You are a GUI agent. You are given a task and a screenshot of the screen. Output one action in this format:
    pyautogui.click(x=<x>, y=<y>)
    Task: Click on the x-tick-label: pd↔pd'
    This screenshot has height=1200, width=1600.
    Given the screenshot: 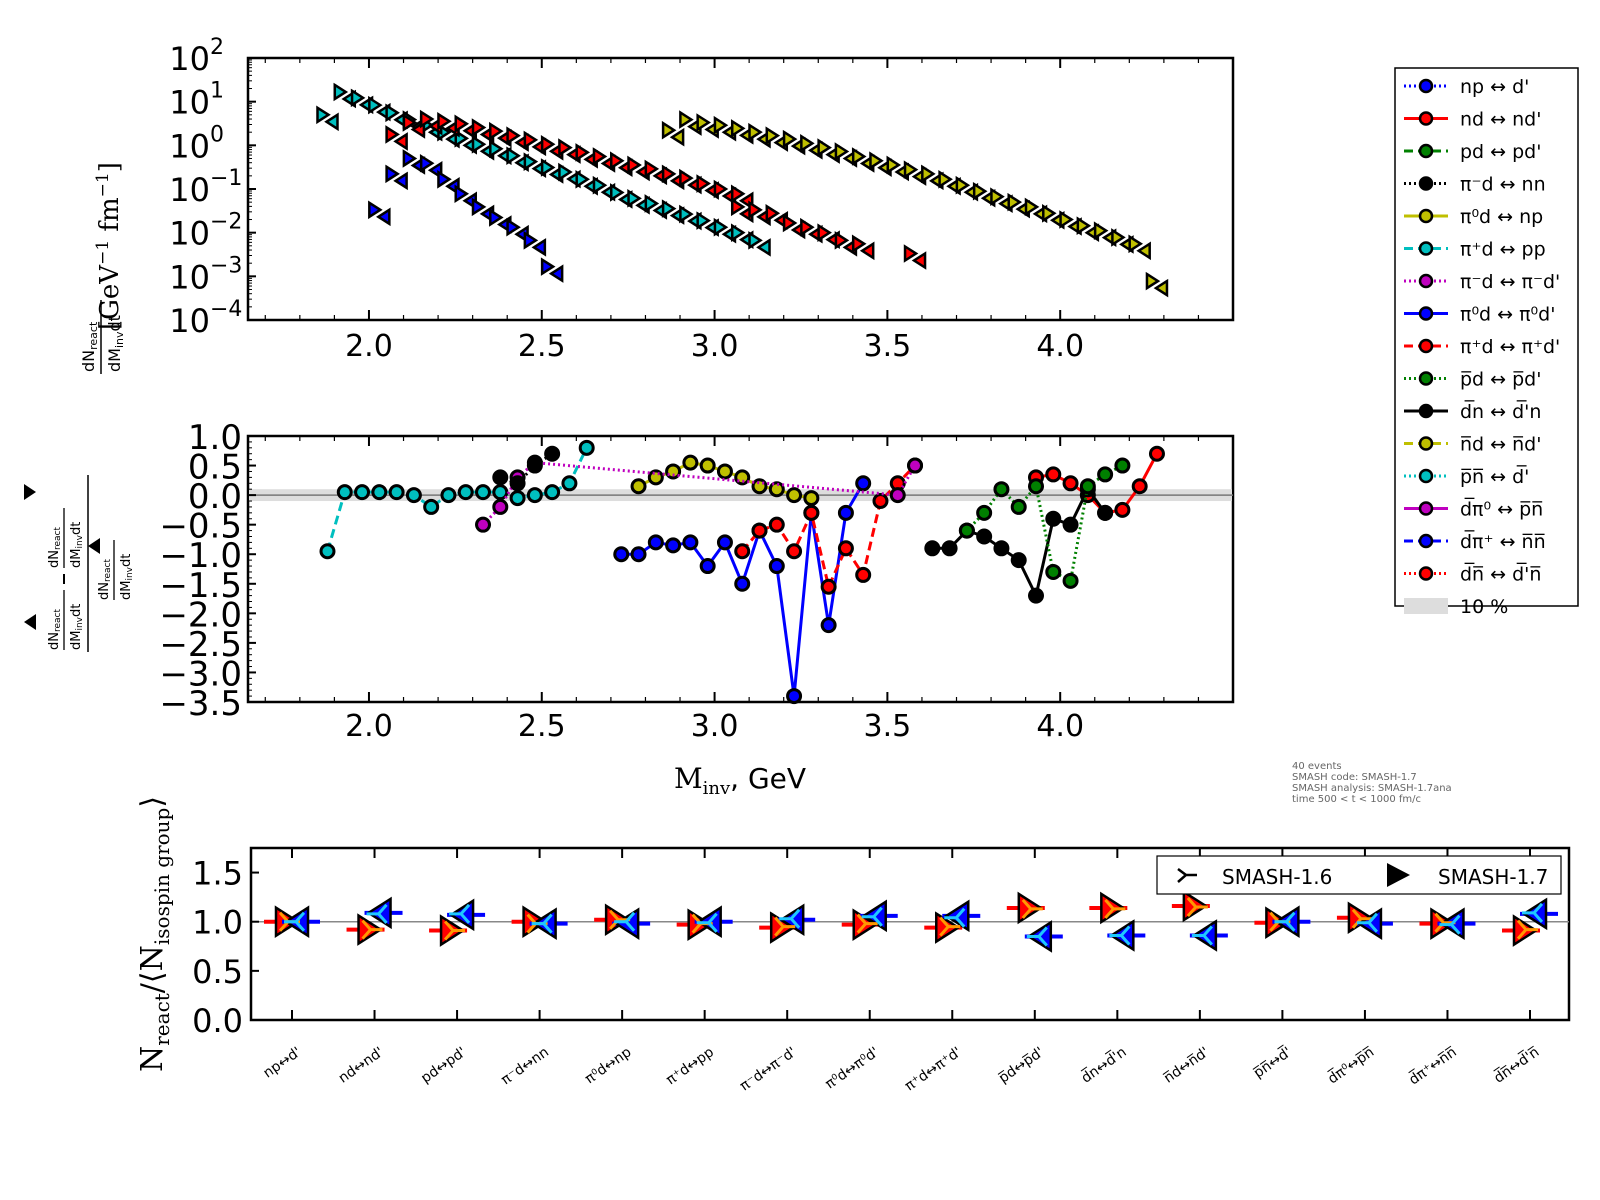 What is the action you would take?
    pyautogui.click(x=443, y=1065)
    